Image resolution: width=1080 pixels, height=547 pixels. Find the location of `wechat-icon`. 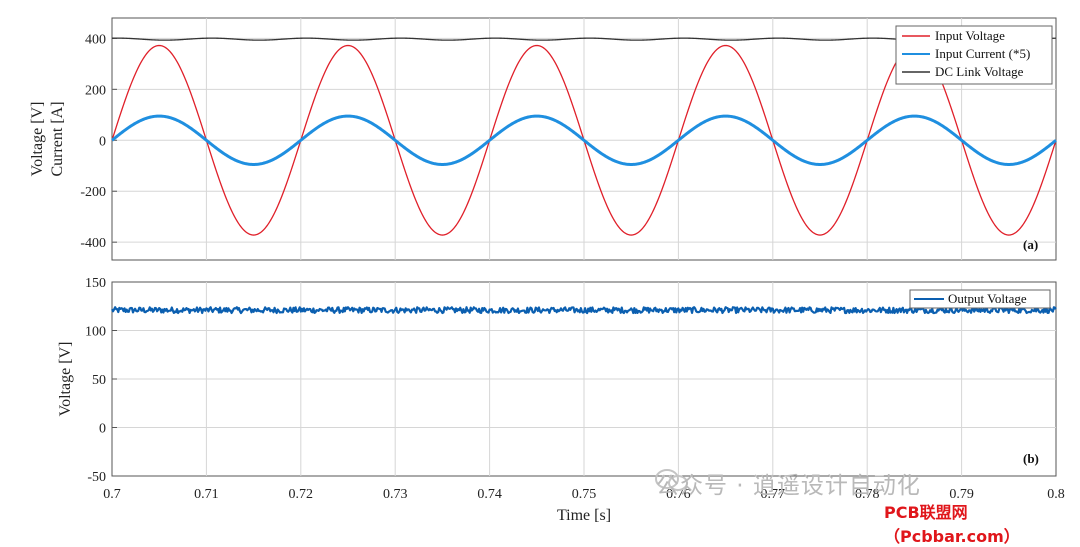

wechat-icon is located at coordinates (671, 480).